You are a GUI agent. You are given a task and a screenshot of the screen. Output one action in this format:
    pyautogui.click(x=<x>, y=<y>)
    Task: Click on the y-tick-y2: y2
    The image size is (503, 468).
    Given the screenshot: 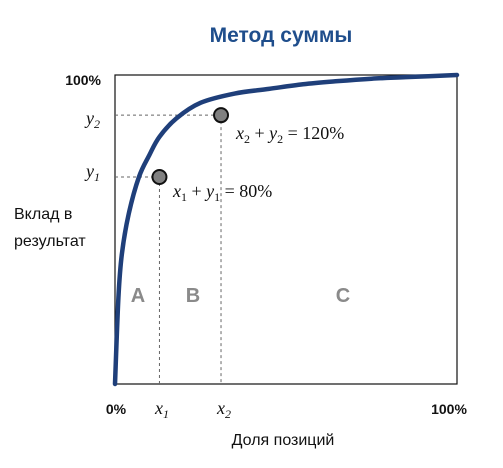 What is the action you would take?
    pyautogui.click(x=92, y=119)
    